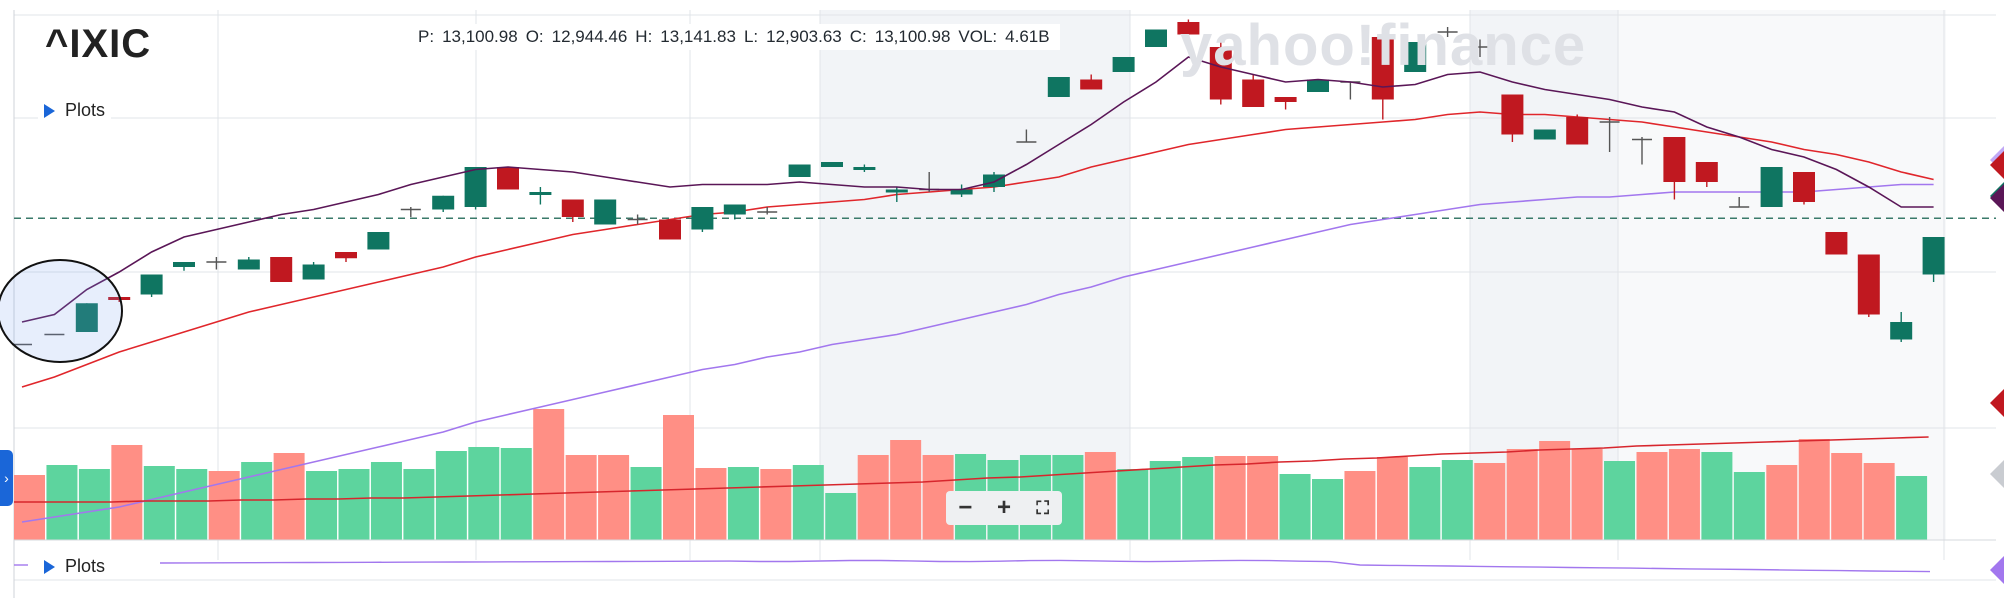 This screenshot has height=598, width=2004. I want to click on annotation-ellipse, so click(61, 311).